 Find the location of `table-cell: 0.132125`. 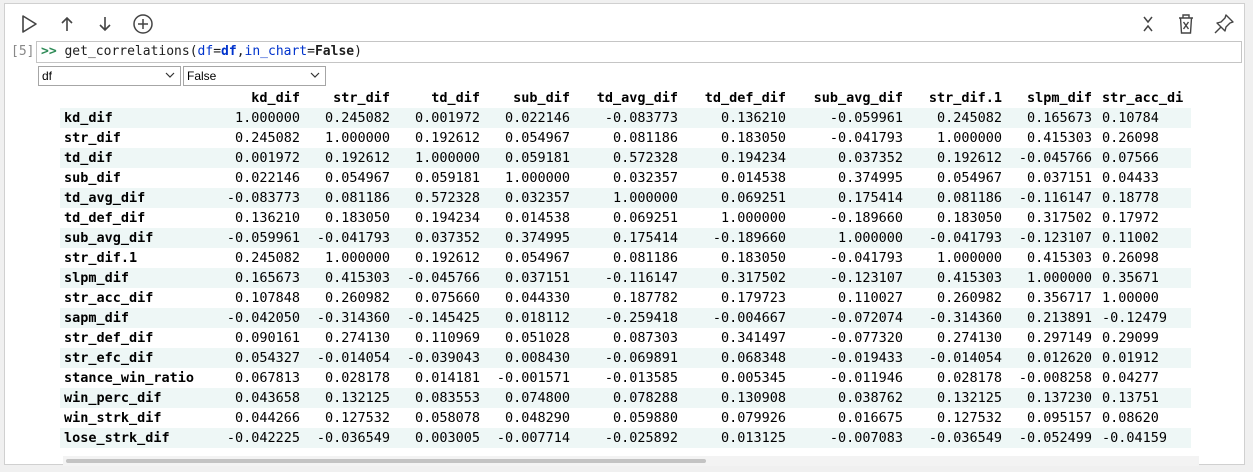

table-cell: 0.132125 is located at coordinates (357, 398).